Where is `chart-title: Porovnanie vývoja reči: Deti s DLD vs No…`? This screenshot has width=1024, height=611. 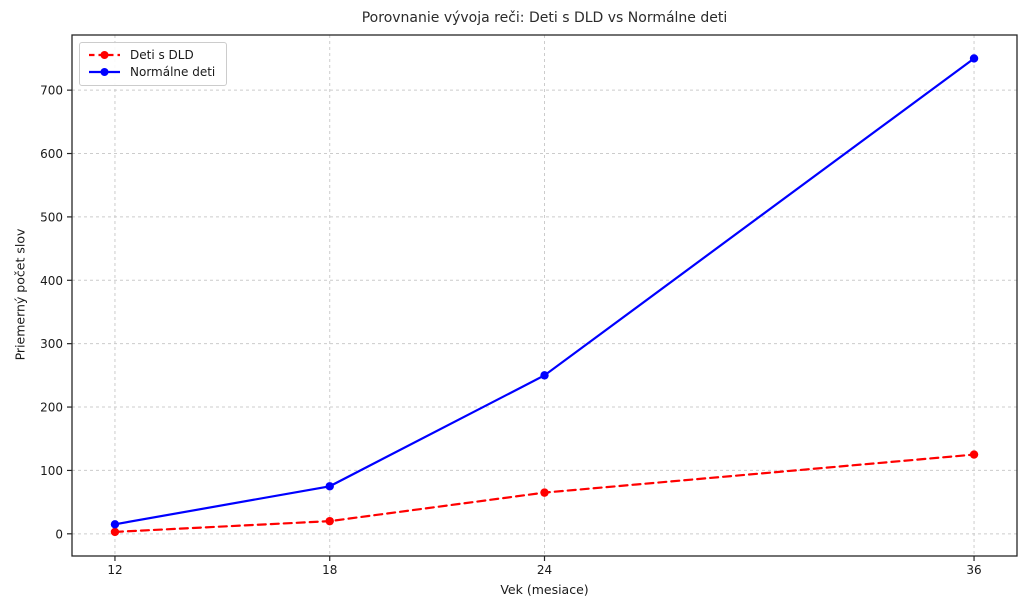
chart-title: Porovnanie vývoja reči: Deti s DLD vs No… is located at coordinates (544, 18).